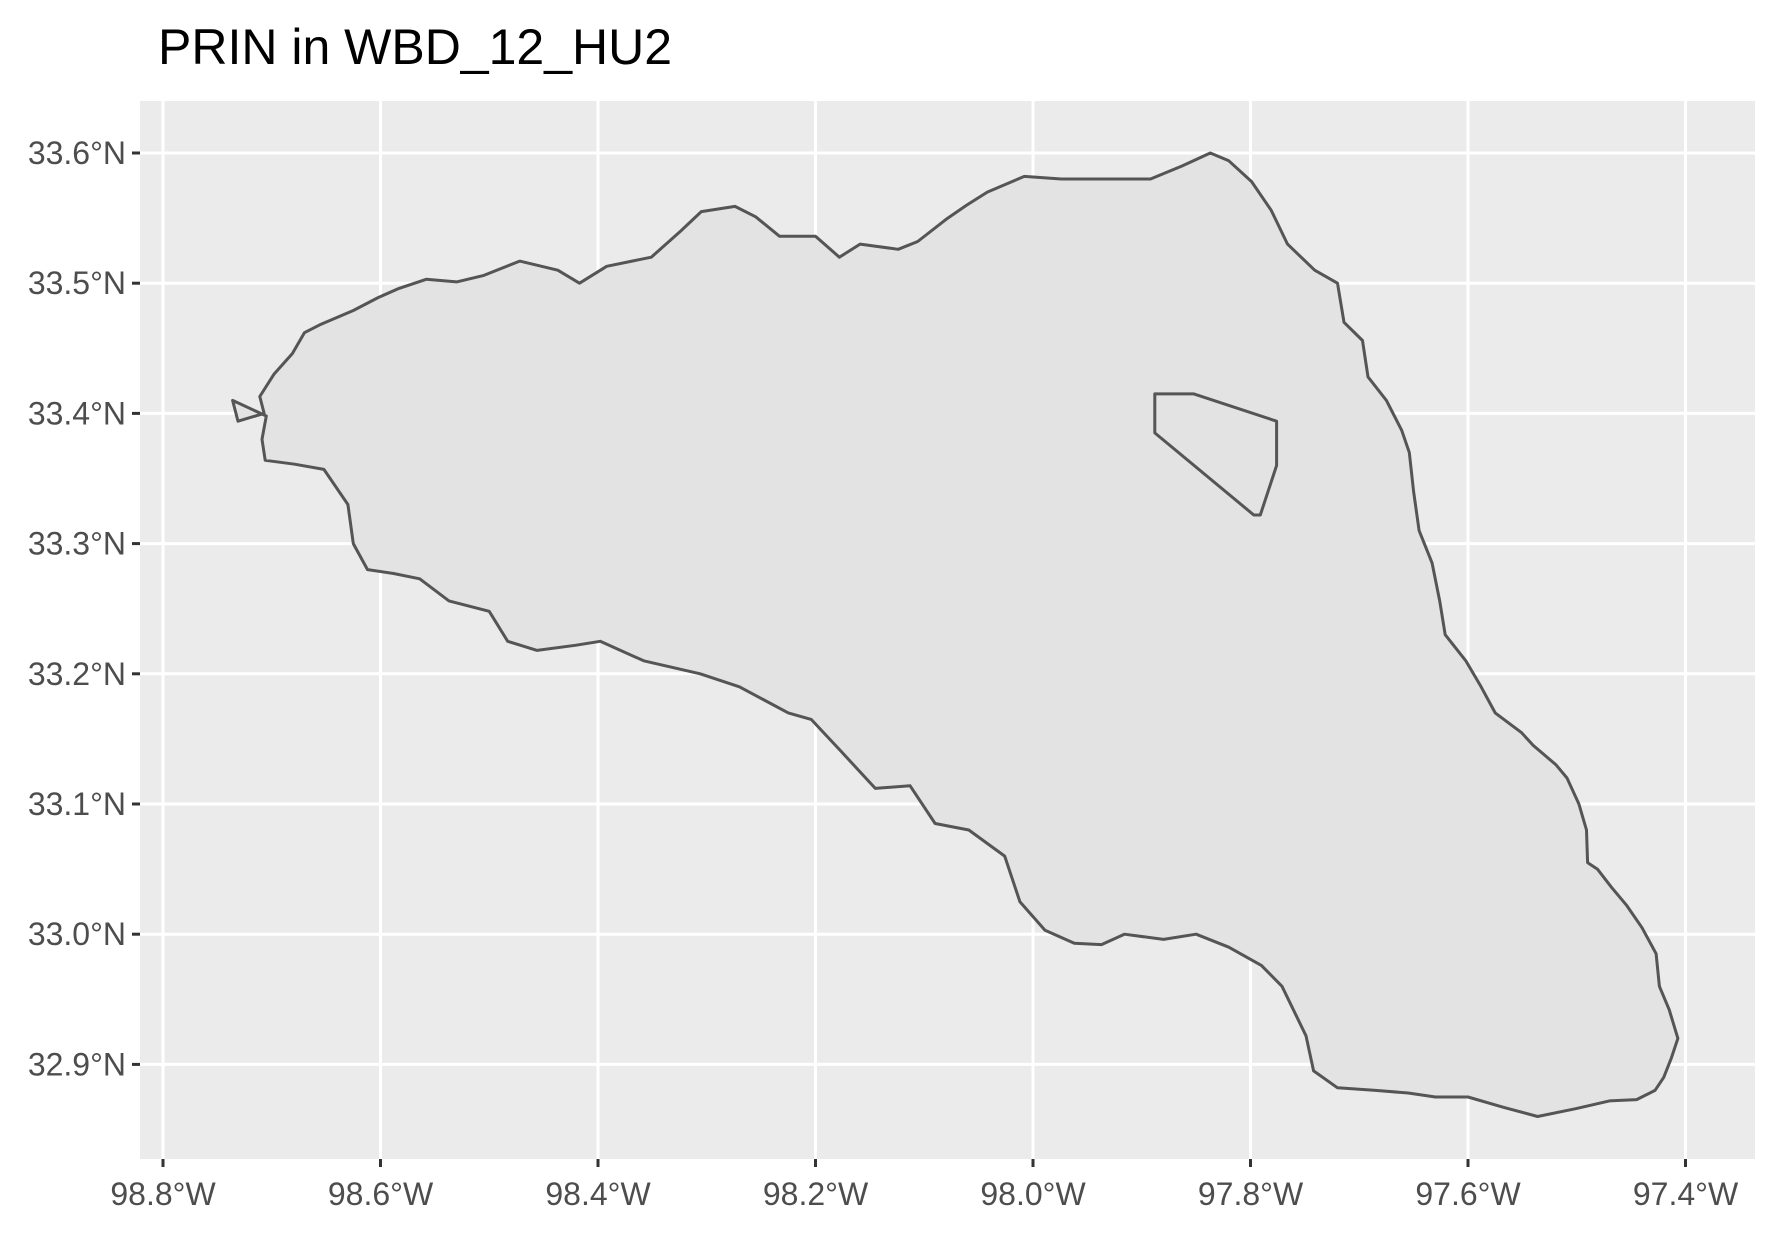 The width and height of the screenshot is (1771, 1243). Describe the element at coordinates (816, 1194) in the screenshot. I see `x-tick-label: 98.2°W` at that location.